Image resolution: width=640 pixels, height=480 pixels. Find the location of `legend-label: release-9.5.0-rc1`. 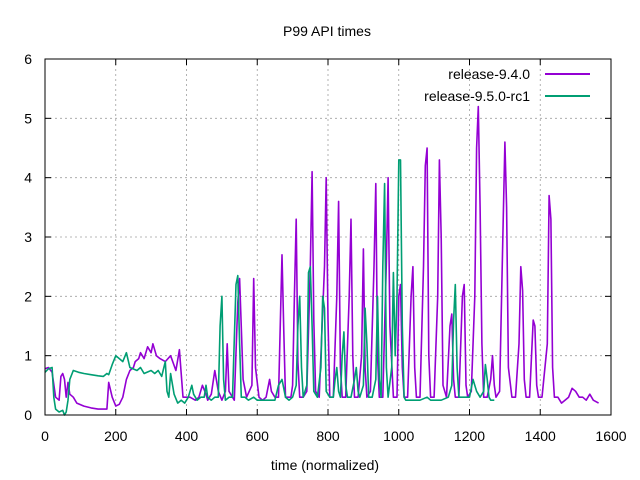

legend-label: release-9.5.0-rc1 is located at coordinates (477, 96).